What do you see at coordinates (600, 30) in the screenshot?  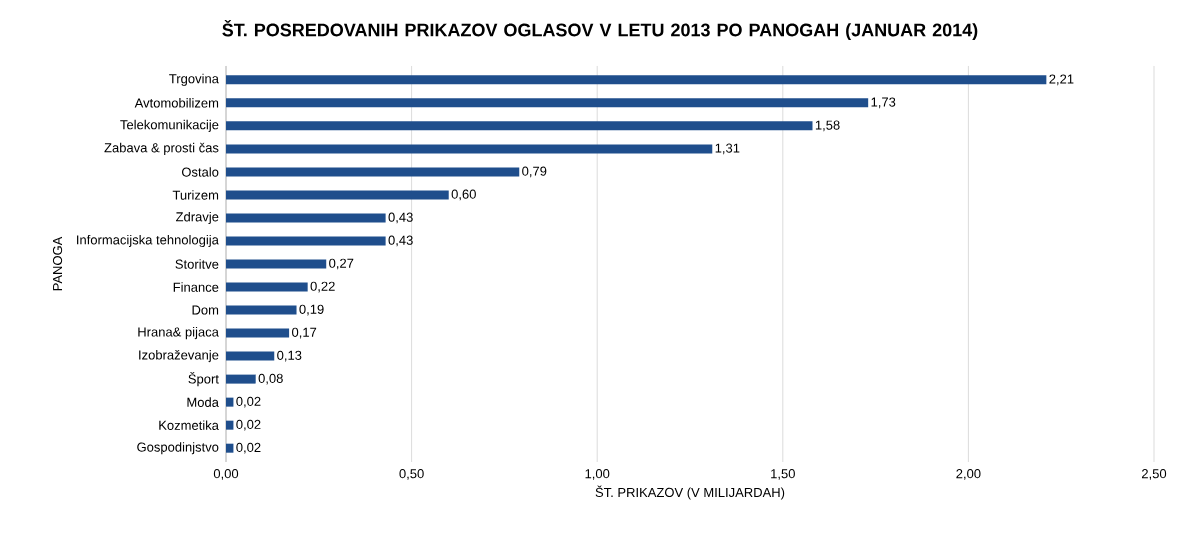 I see `chart-title: ŠT. POSREDOVANIH PRIKAZOV OGLASOV V LETU 2013 PO PANOGAH (JANUAR 2014)` at bounding box center [600, 30].